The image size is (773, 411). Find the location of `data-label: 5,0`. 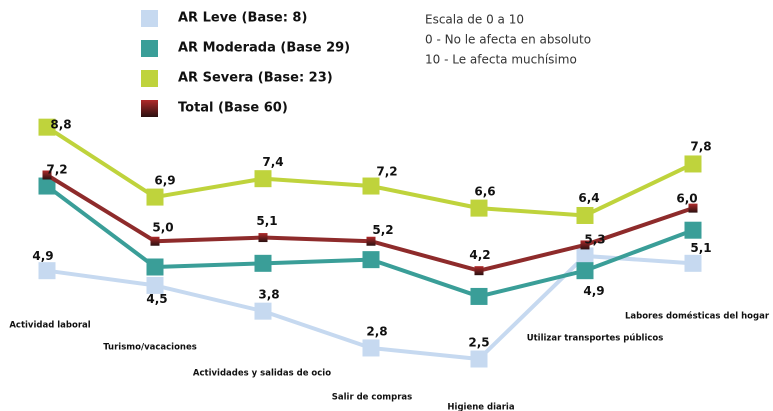

data-label: 5,0 is located at coordinates (162, 228).